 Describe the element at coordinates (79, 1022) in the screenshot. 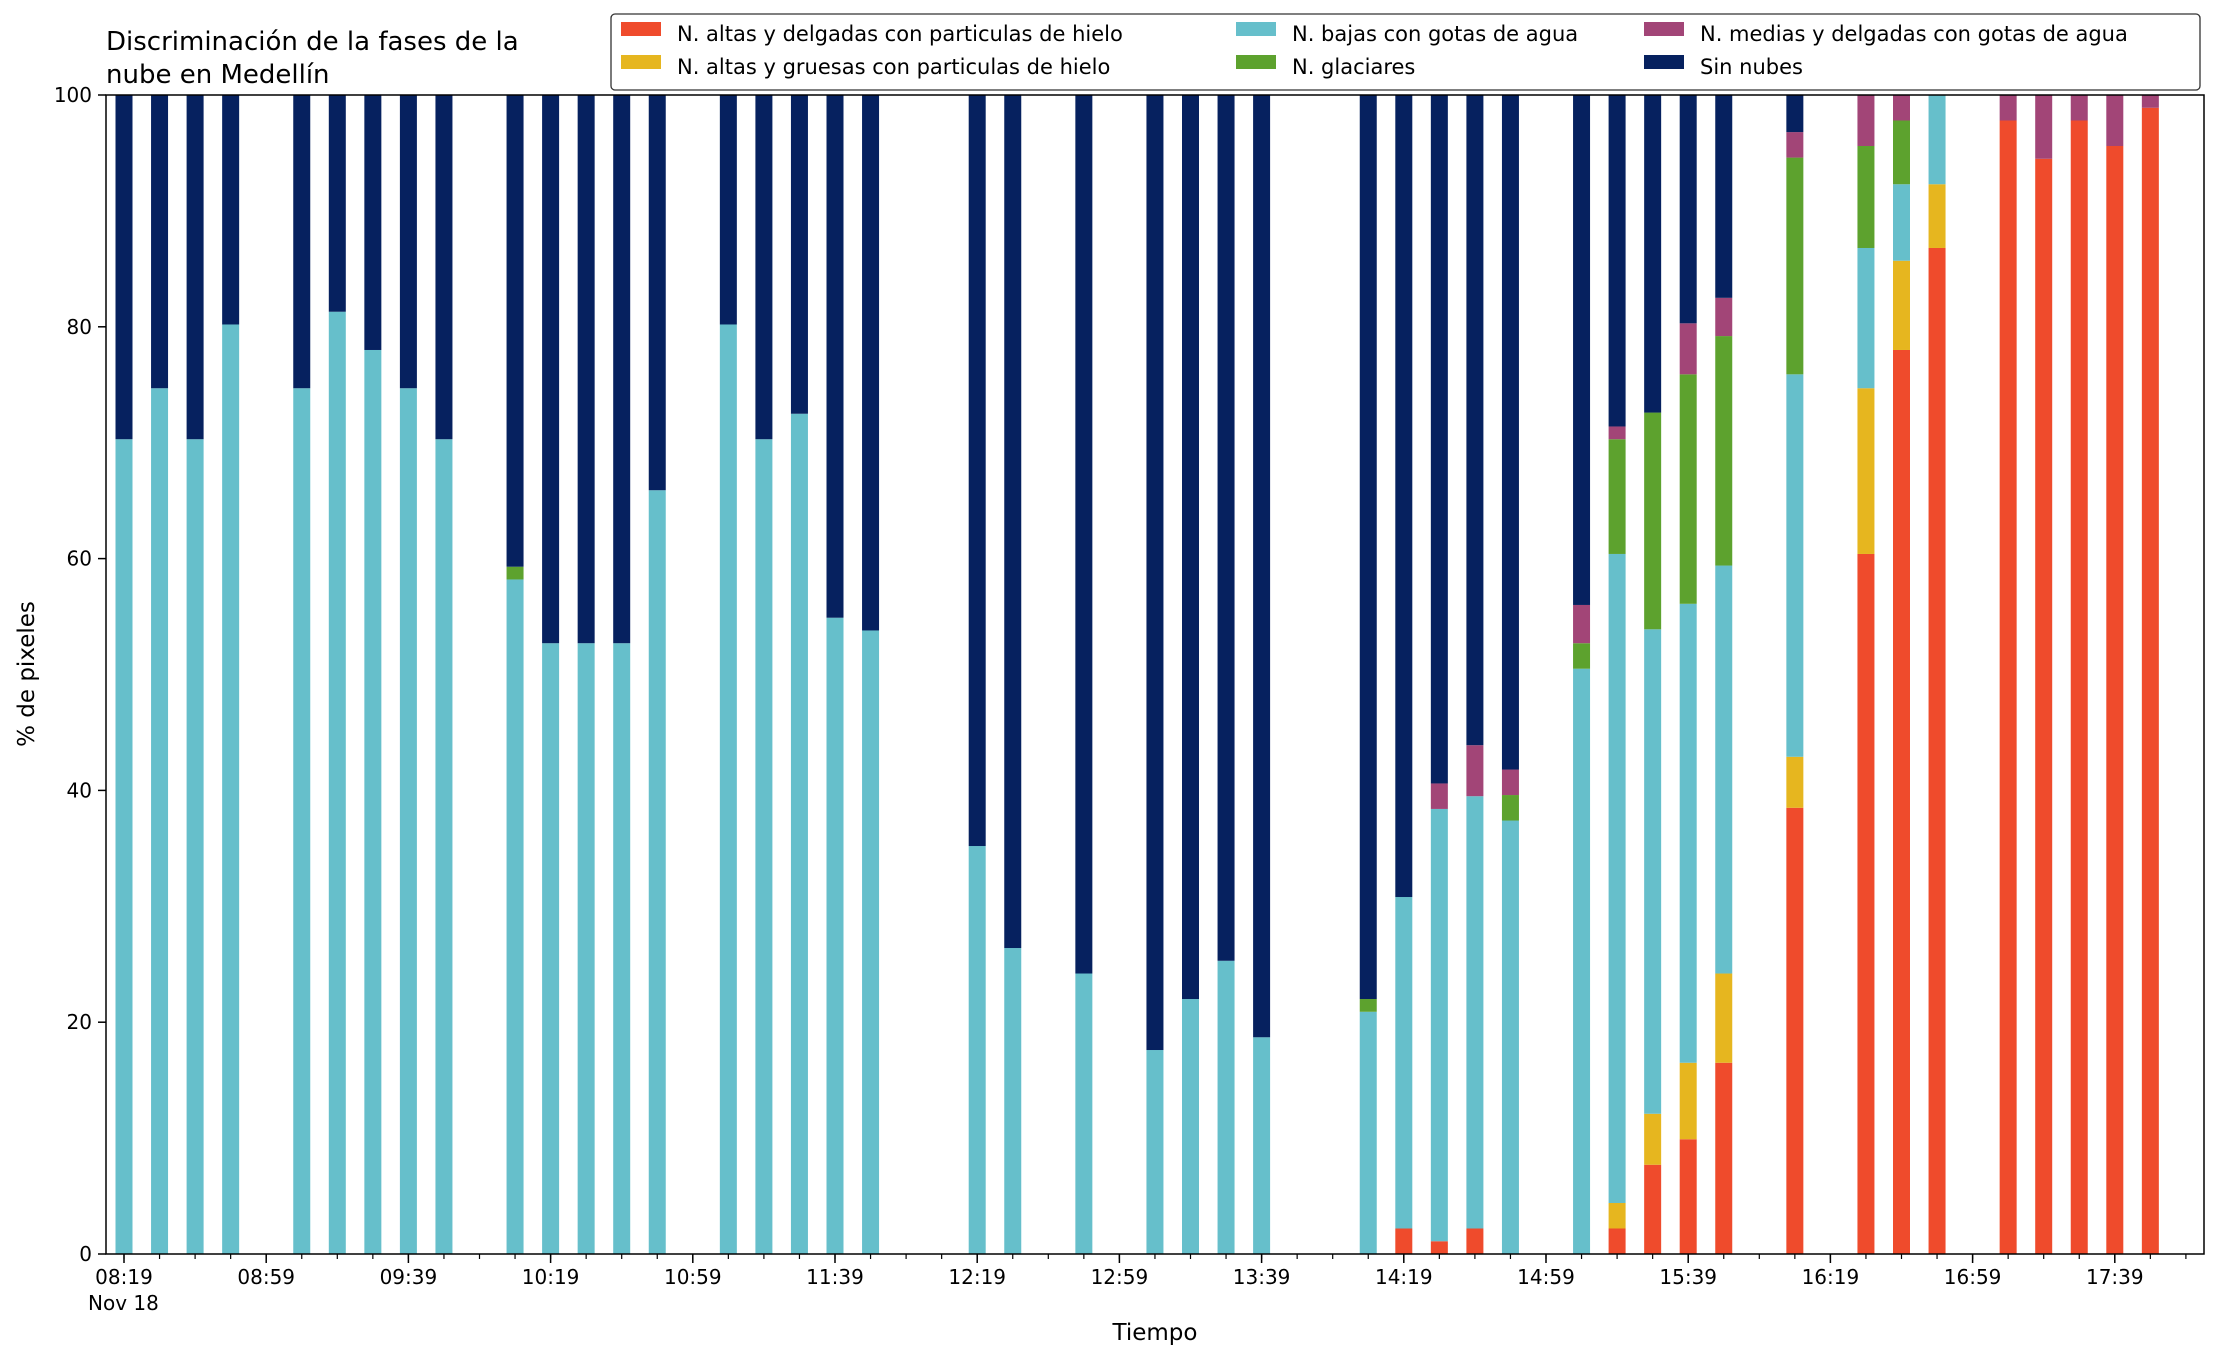

I see `y-tick-label: 20` at that location.